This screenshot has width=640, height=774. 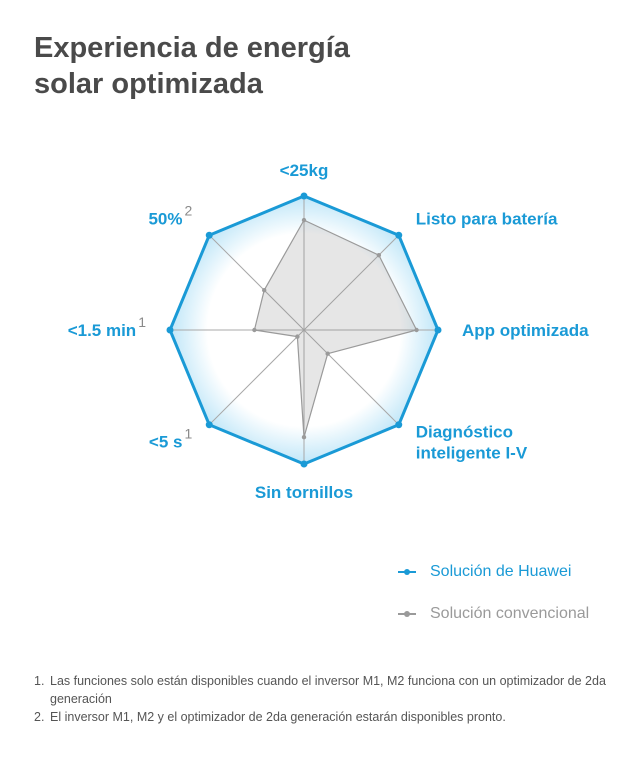 I want to click on axis-label: App optimizada, so click(x=525, y=330).